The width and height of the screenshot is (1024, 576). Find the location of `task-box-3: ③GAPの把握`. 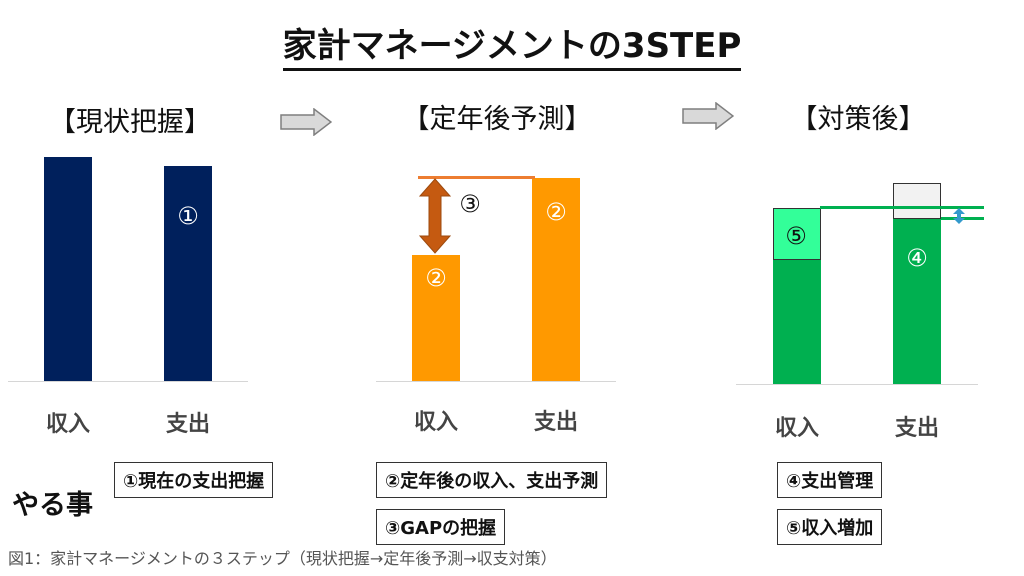

task-box-3: ③GAPの把握 is located at coordinates (441, 527).